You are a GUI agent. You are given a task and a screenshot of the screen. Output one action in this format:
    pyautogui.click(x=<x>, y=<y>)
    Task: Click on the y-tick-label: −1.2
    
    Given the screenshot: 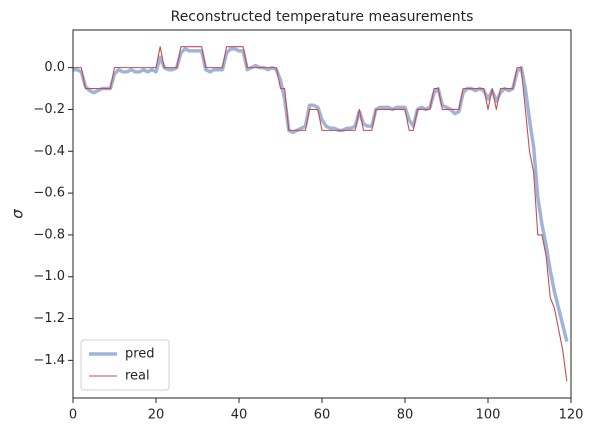 What is the action you would take?
    pyautogui.click(x=49, y=318)
    